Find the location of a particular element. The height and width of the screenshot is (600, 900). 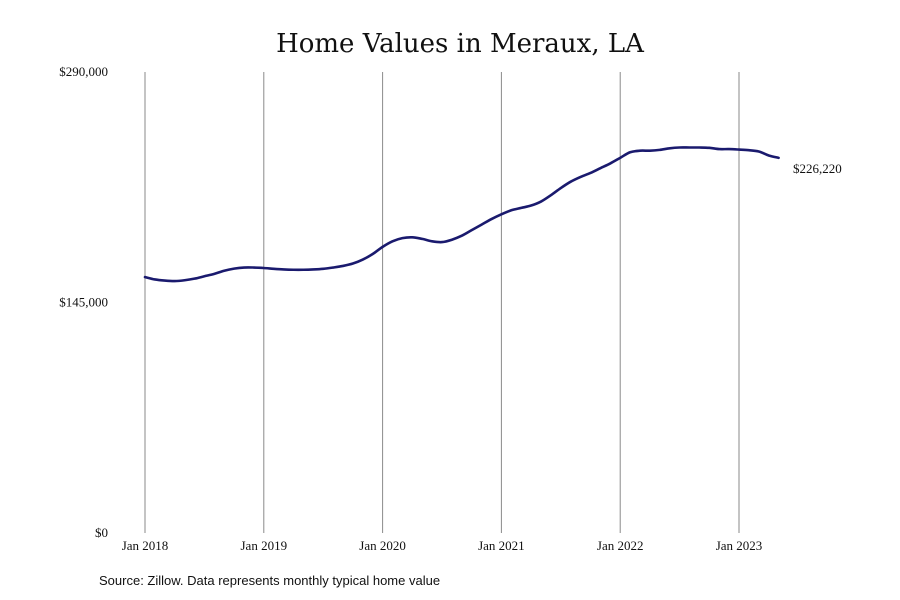

x-tick-label: Jan 2022 is located at coordinates (620, 545).